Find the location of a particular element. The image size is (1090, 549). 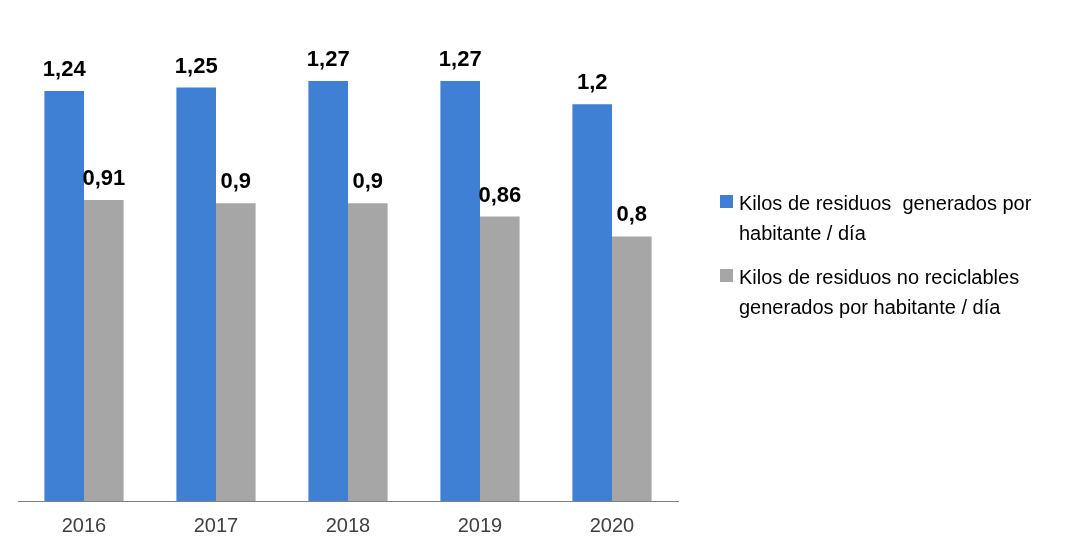

x-tick-label: 2020 is located at coordinates (612, 524).